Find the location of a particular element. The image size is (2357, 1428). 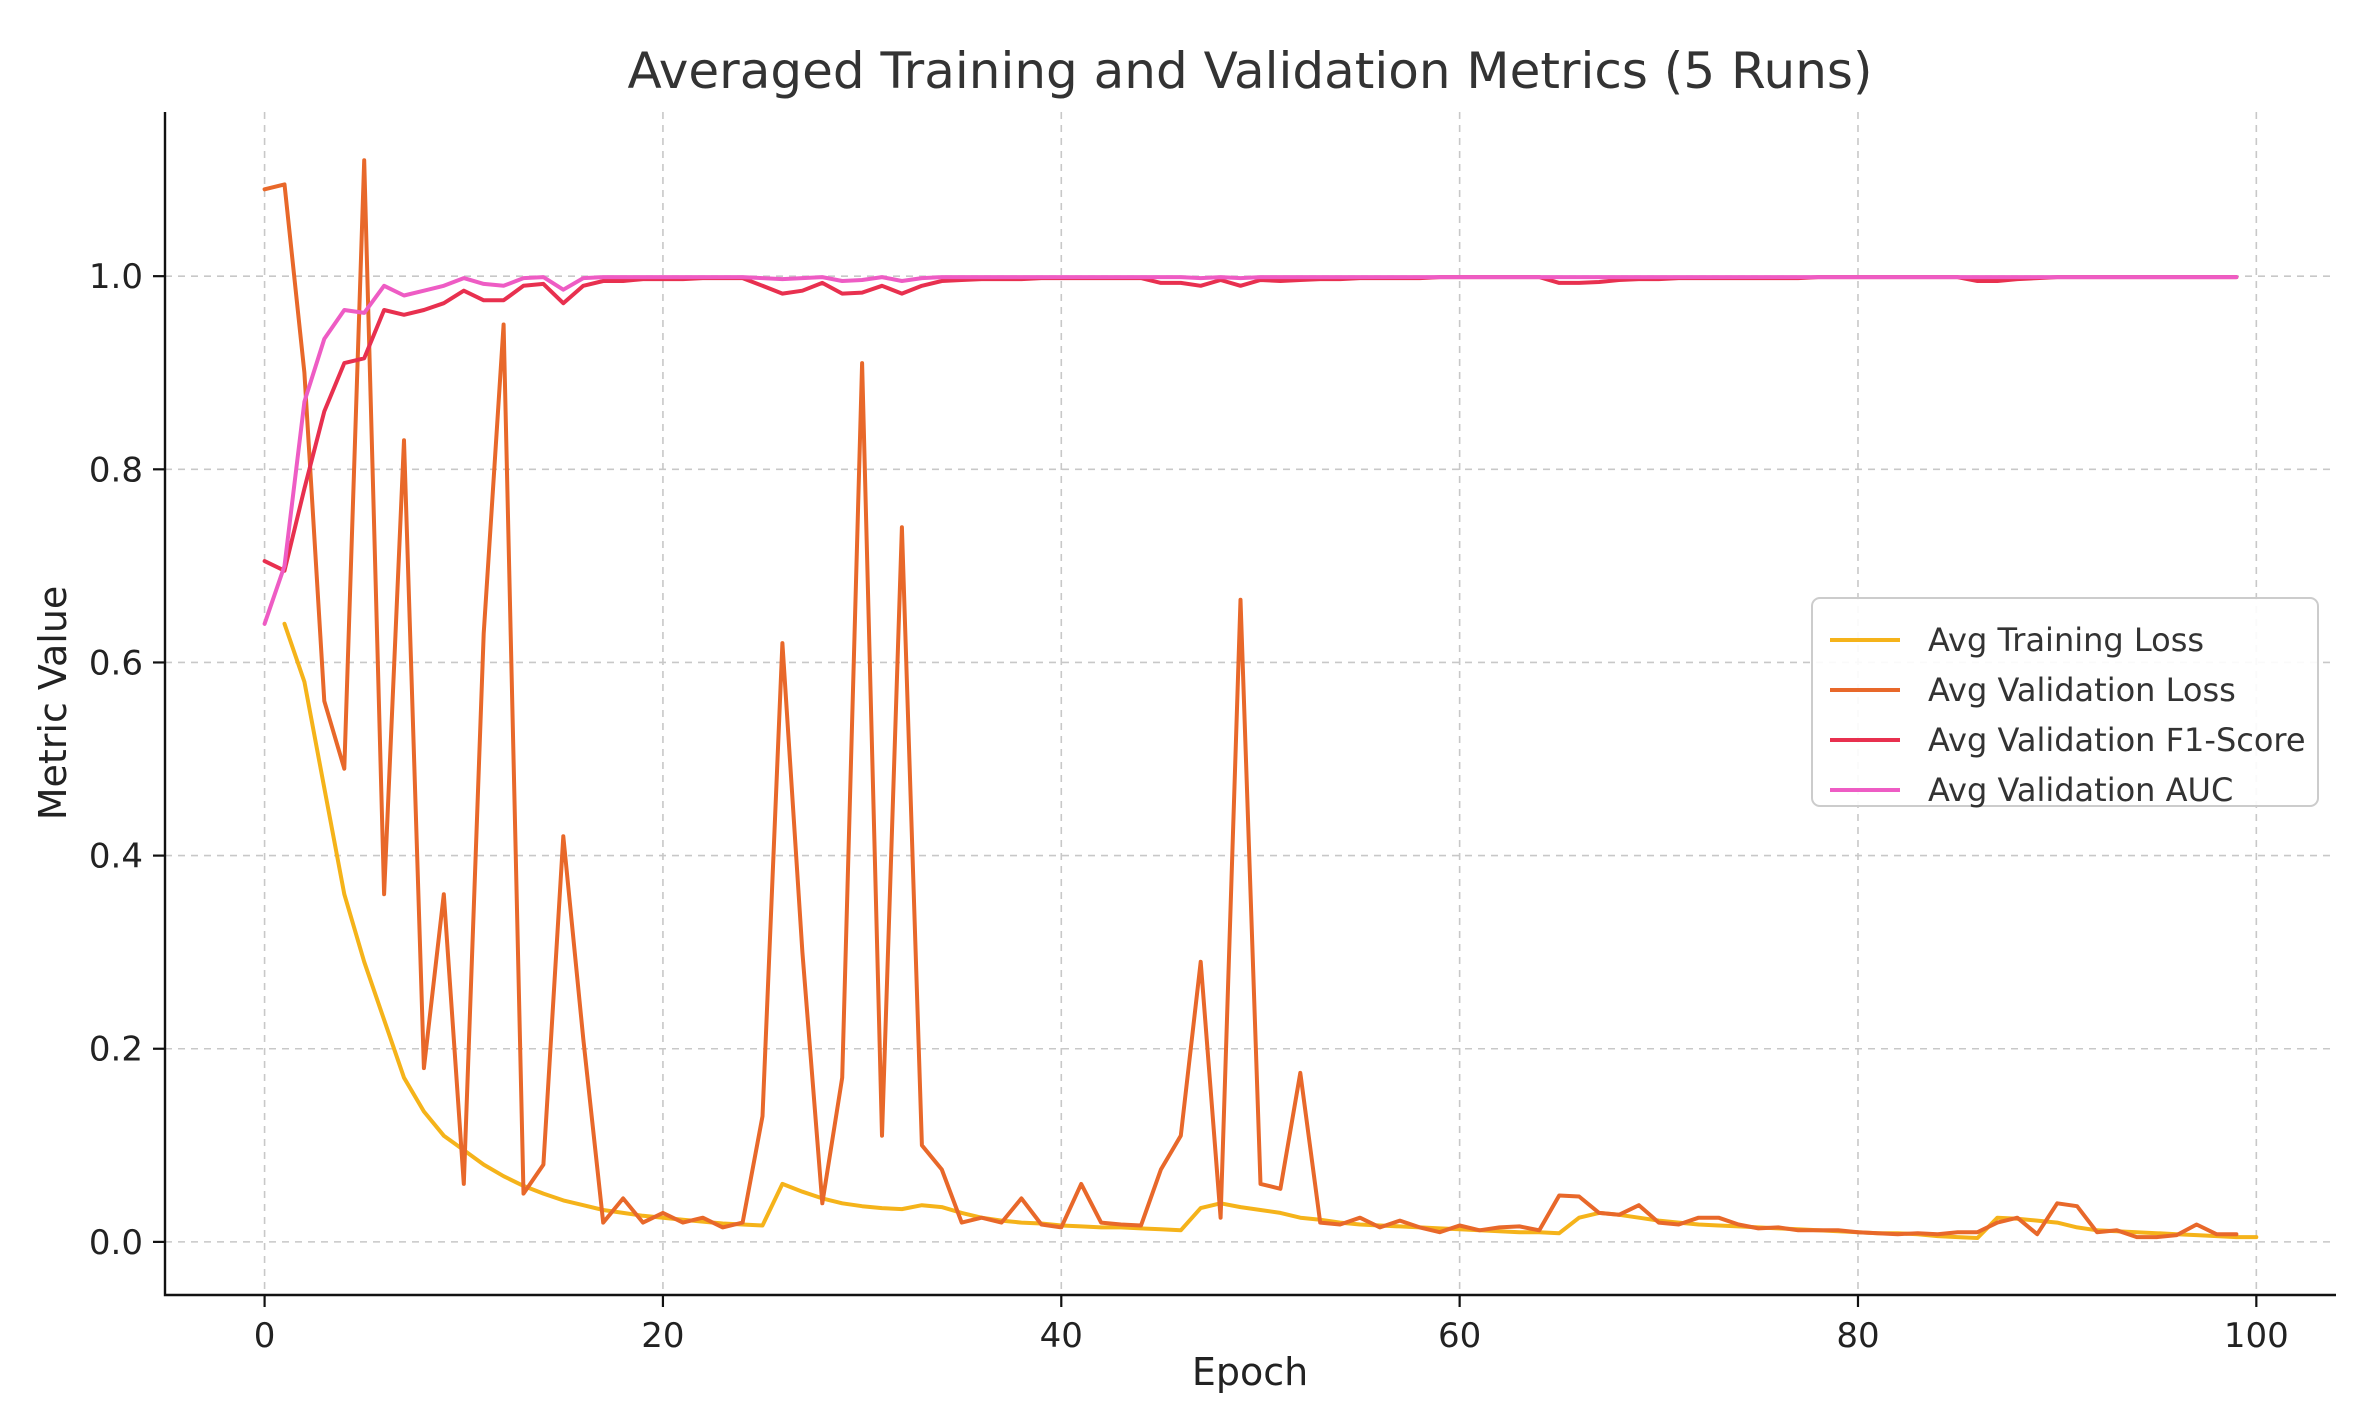

legend-label-avg-validation-loss: Avg Validation Loss is located at coordinates (2082, 690).